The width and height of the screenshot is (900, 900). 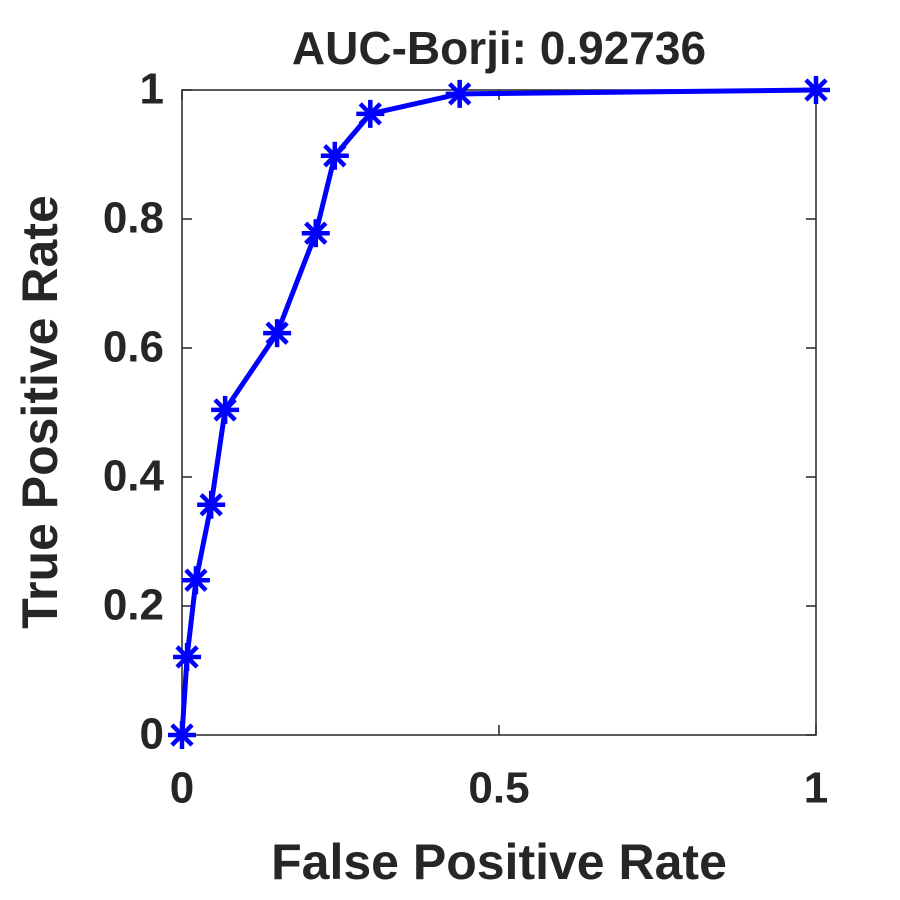 I want to click on x-axis-label: False Positive Rate, so click(x=499, y=862).